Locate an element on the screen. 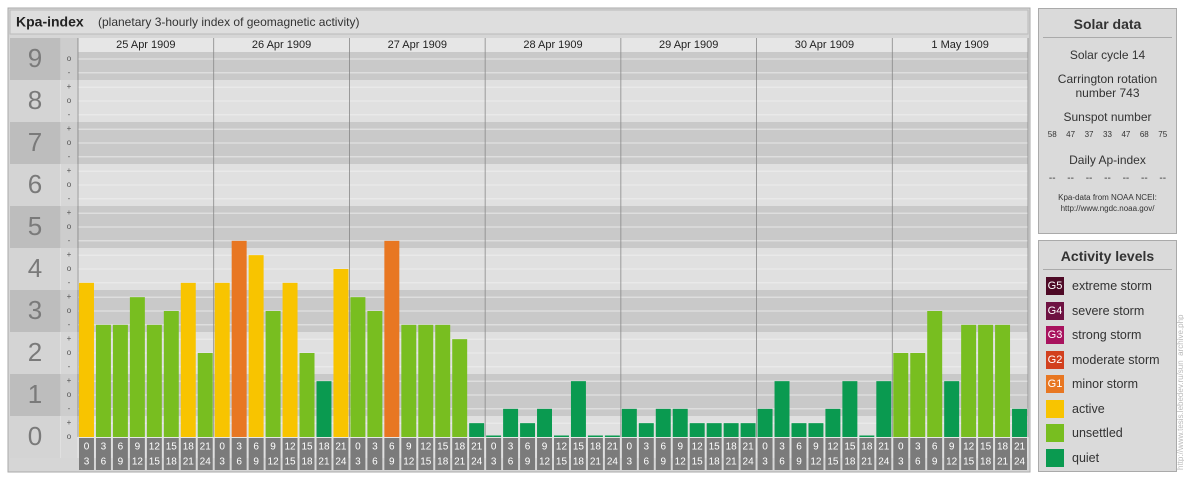  legend-label: moderate storm is located at coordinates (1116, 359).